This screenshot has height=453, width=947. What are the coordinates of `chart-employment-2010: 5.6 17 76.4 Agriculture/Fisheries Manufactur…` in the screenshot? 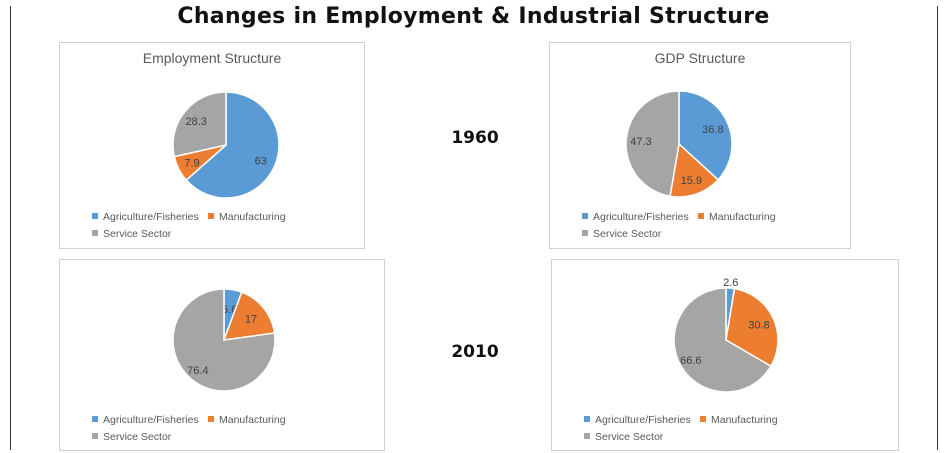 It's located at (222, 355).